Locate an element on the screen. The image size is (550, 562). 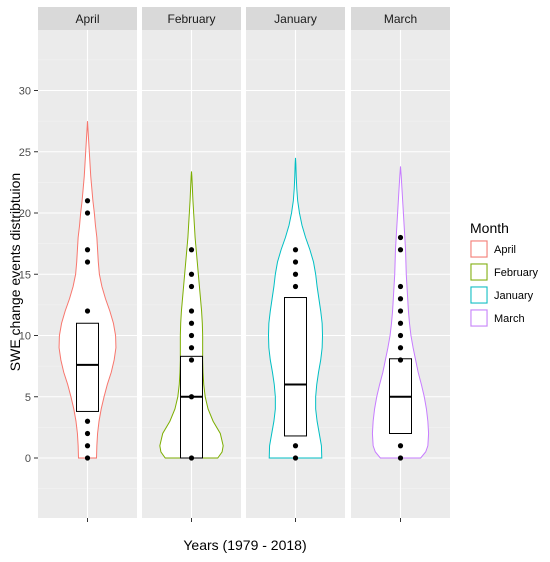
legend-key-february is located at coordinates (479, 272).